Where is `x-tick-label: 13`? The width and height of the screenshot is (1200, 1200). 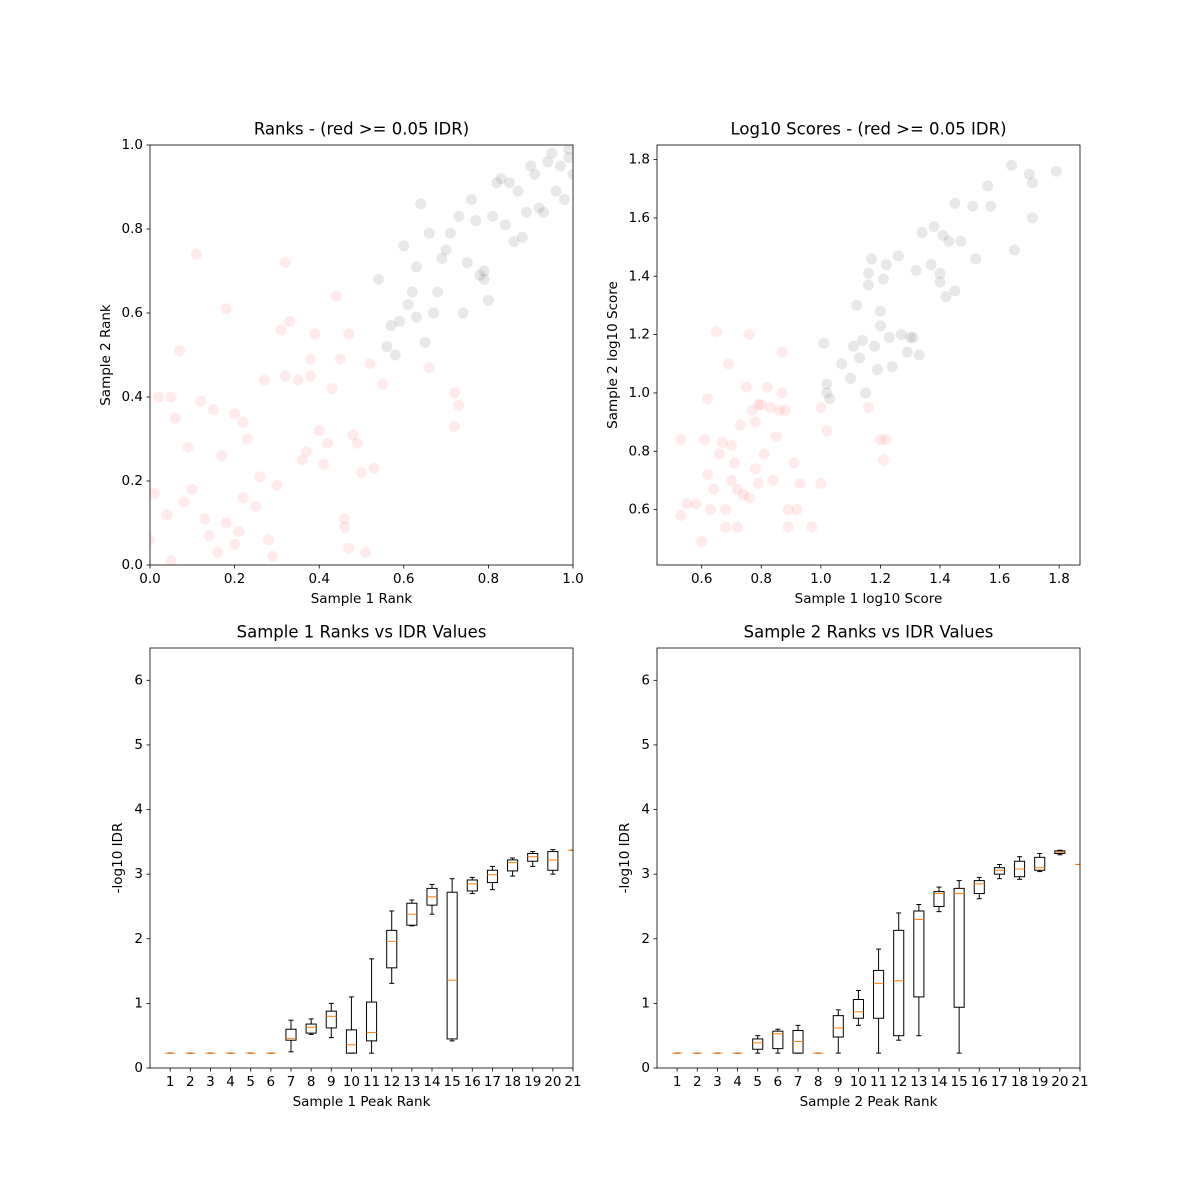
x-tick-label: 13 is located at coordinates (918, 1082).